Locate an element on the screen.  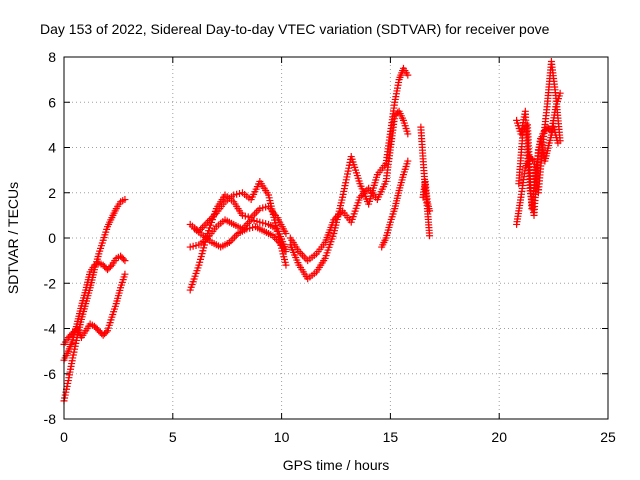
y-tick-label: -6 is located at coordinates (50, 374).